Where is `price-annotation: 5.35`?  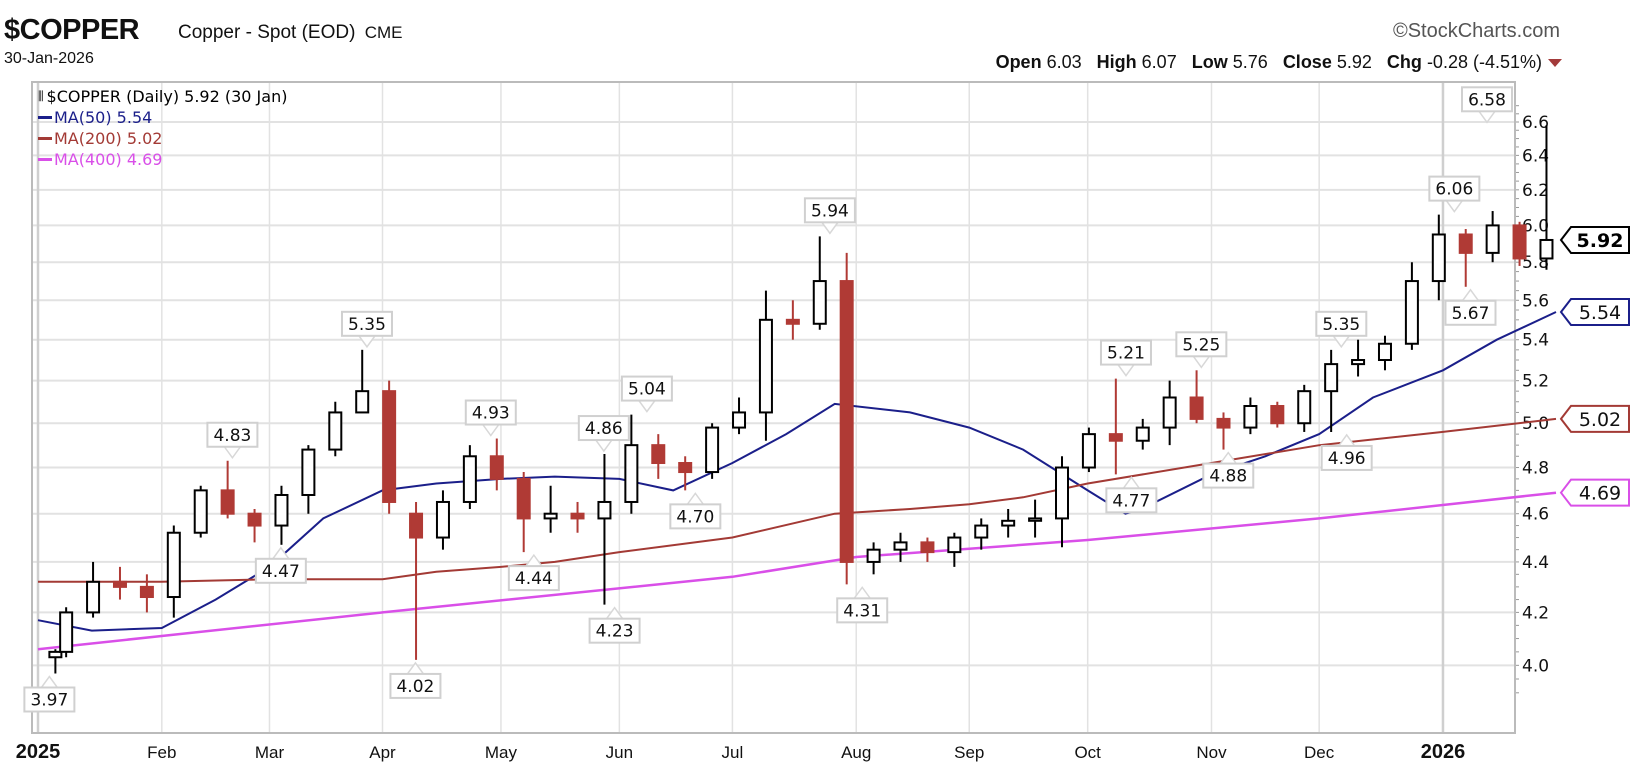 price-annotation: 5.35 is located at coordinates (1341, 329).